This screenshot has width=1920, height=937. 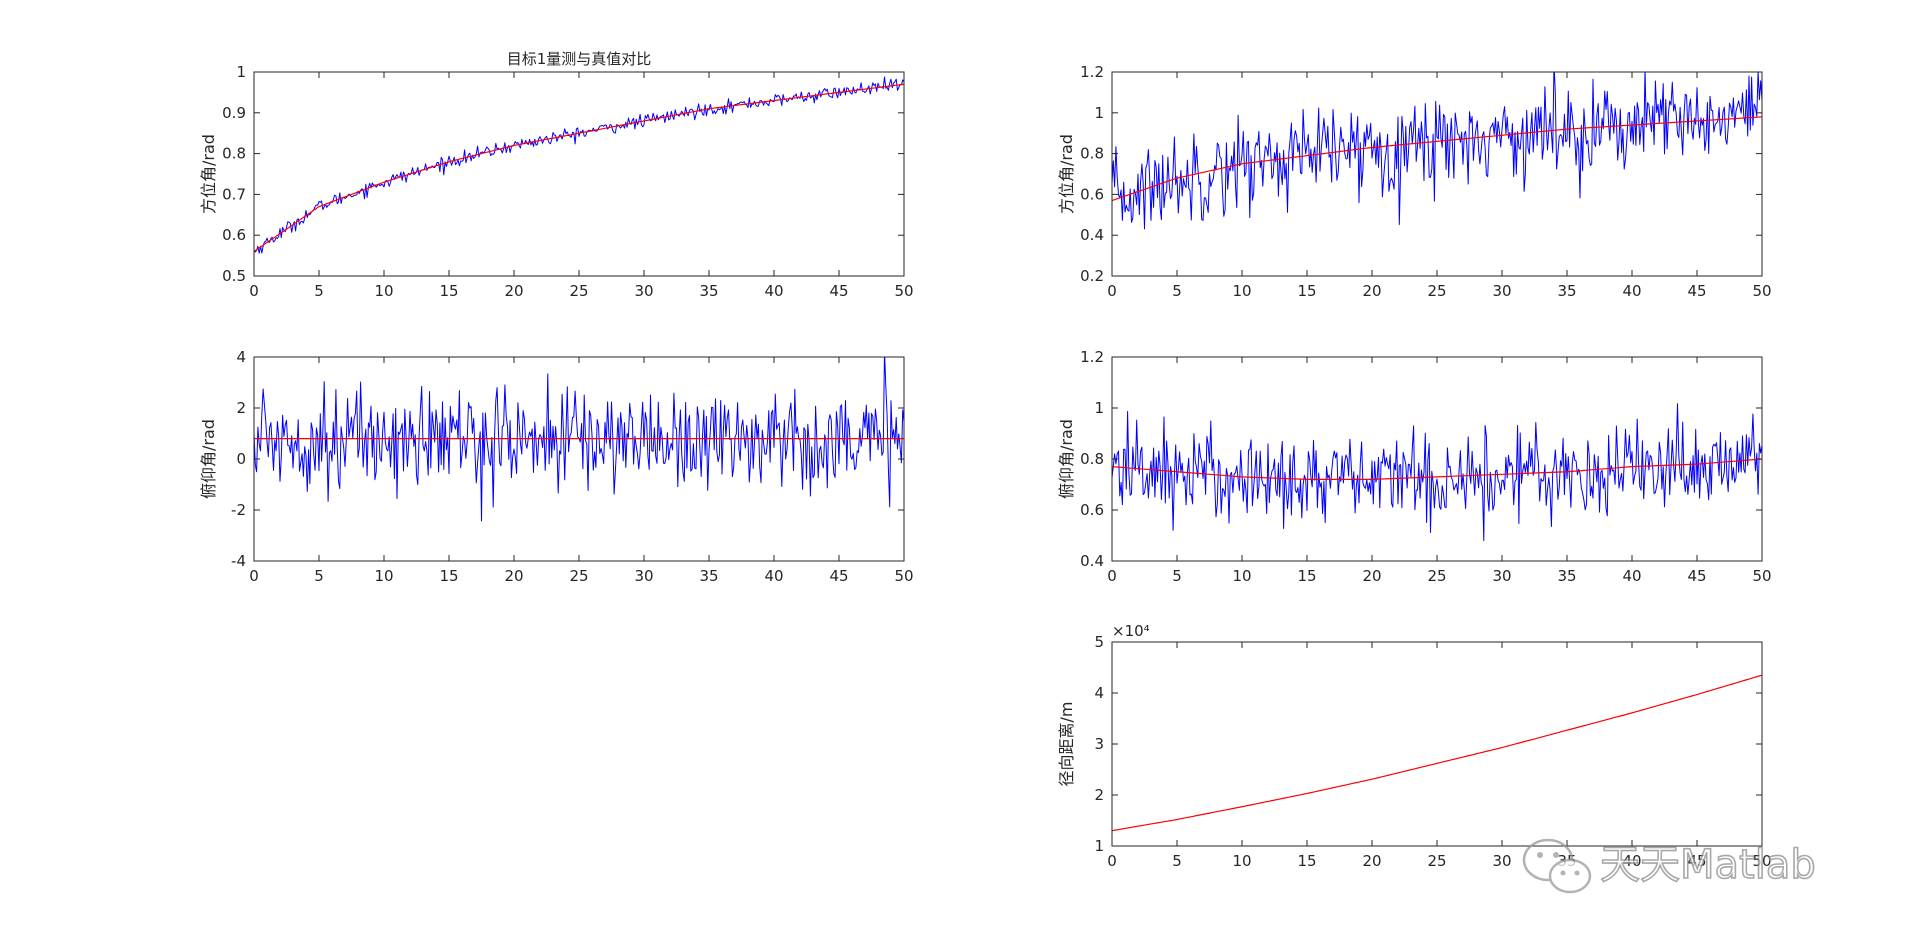 What do you see at coordinates (1131, 631) in the screenshot?
I see `y-exponent-label: ×10⁴` at bounding box center [1131, 631].